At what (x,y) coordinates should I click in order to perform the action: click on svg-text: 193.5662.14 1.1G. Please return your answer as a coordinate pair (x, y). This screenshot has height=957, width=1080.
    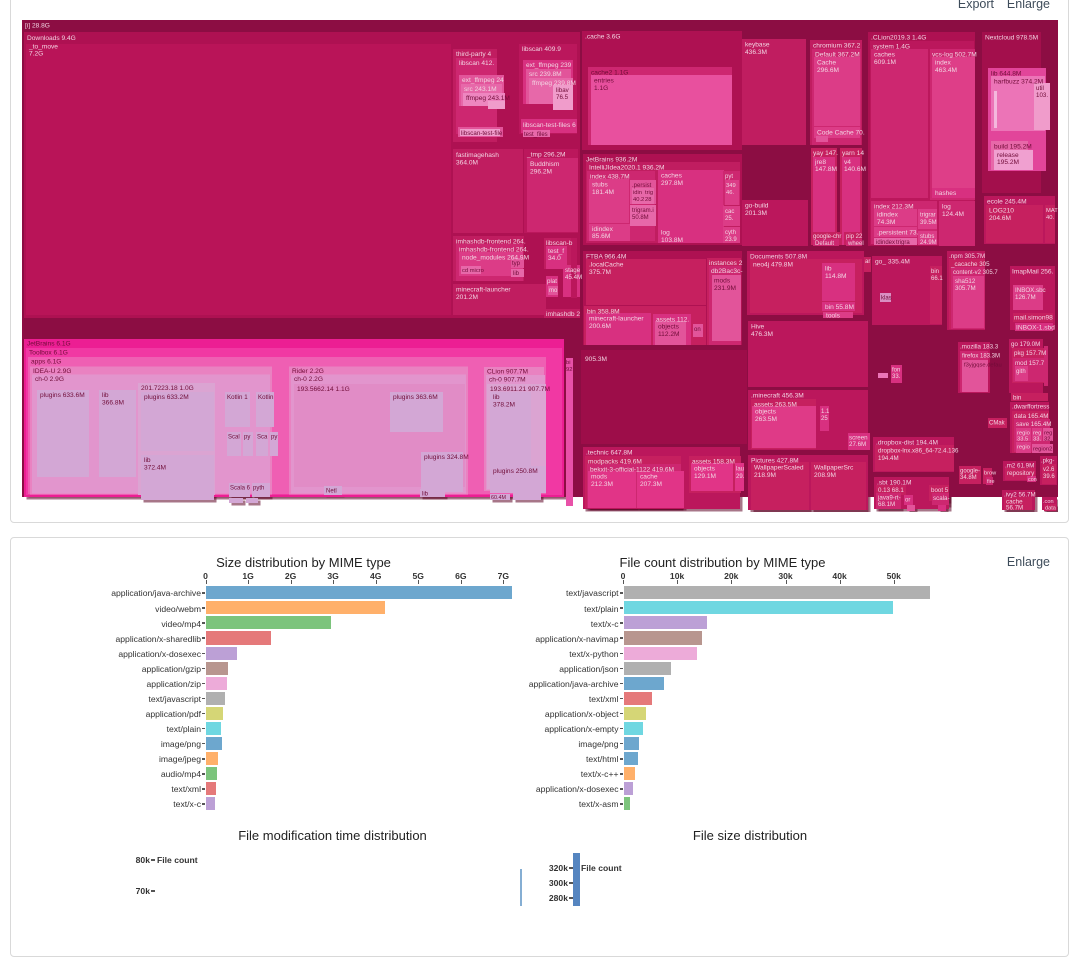
    Looking at the image, I should click on (323, 389).